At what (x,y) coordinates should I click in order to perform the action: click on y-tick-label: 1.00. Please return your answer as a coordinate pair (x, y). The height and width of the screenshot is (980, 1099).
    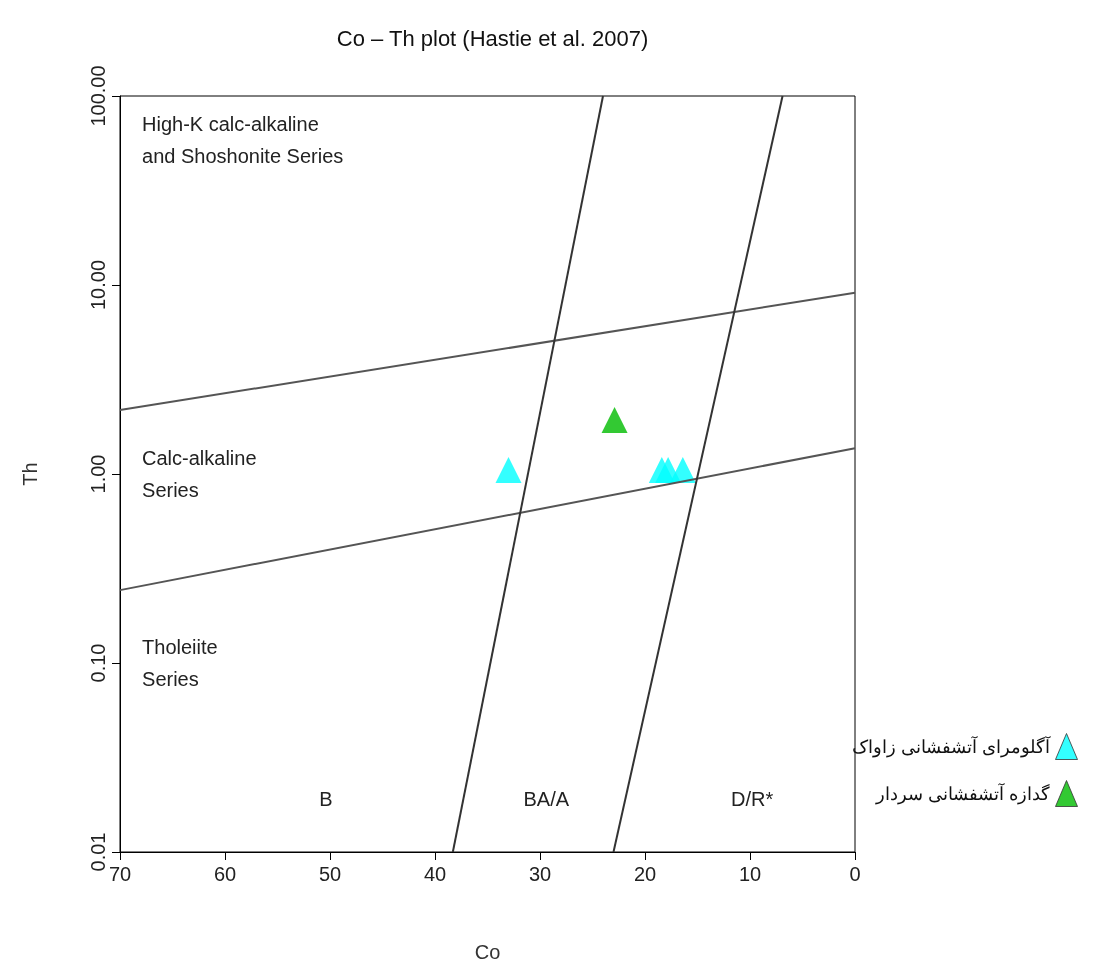
    Looking at the image, I should click on (98, 474).